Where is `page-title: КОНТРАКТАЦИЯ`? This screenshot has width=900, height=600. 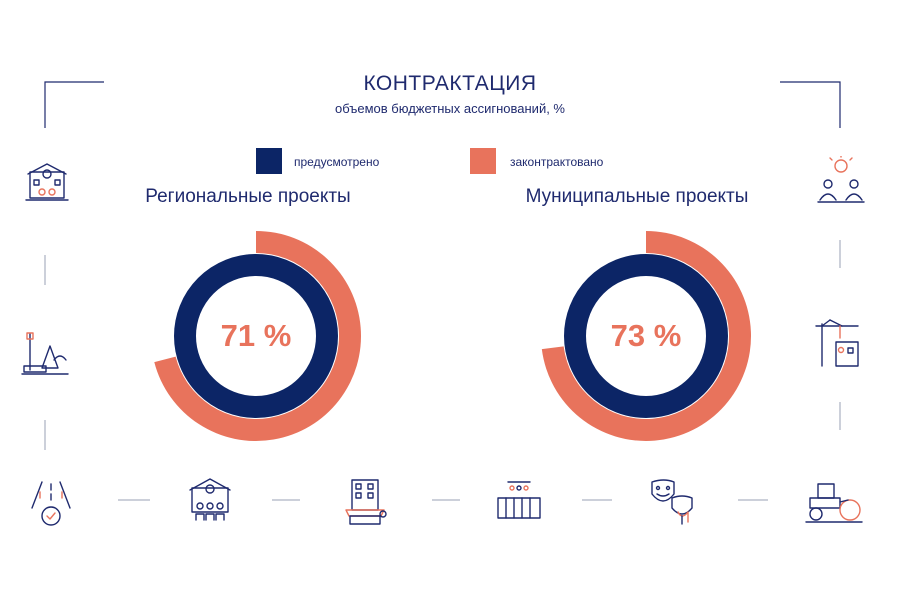
page-title: КОНТРАКТАЦИЯ is located at coordinates (450, 83).